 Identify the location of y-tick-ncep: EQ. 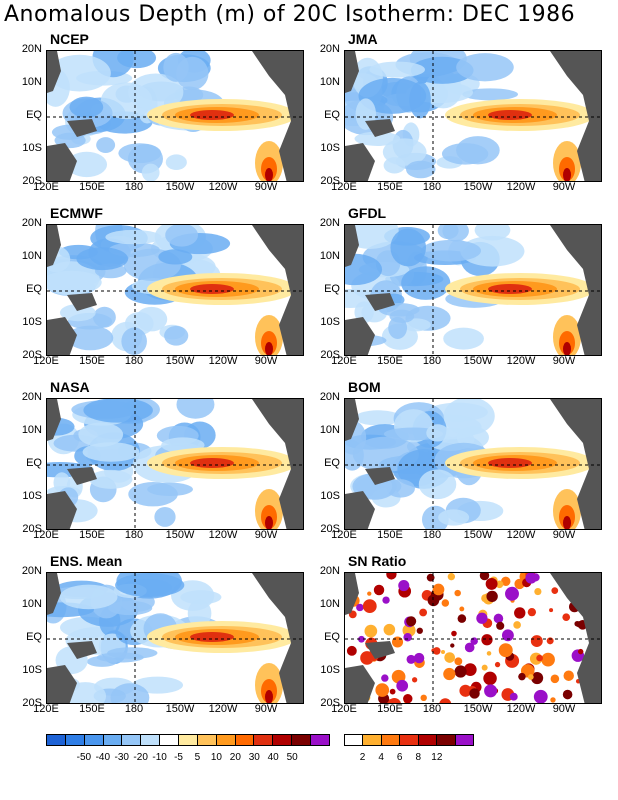
(34, 115).